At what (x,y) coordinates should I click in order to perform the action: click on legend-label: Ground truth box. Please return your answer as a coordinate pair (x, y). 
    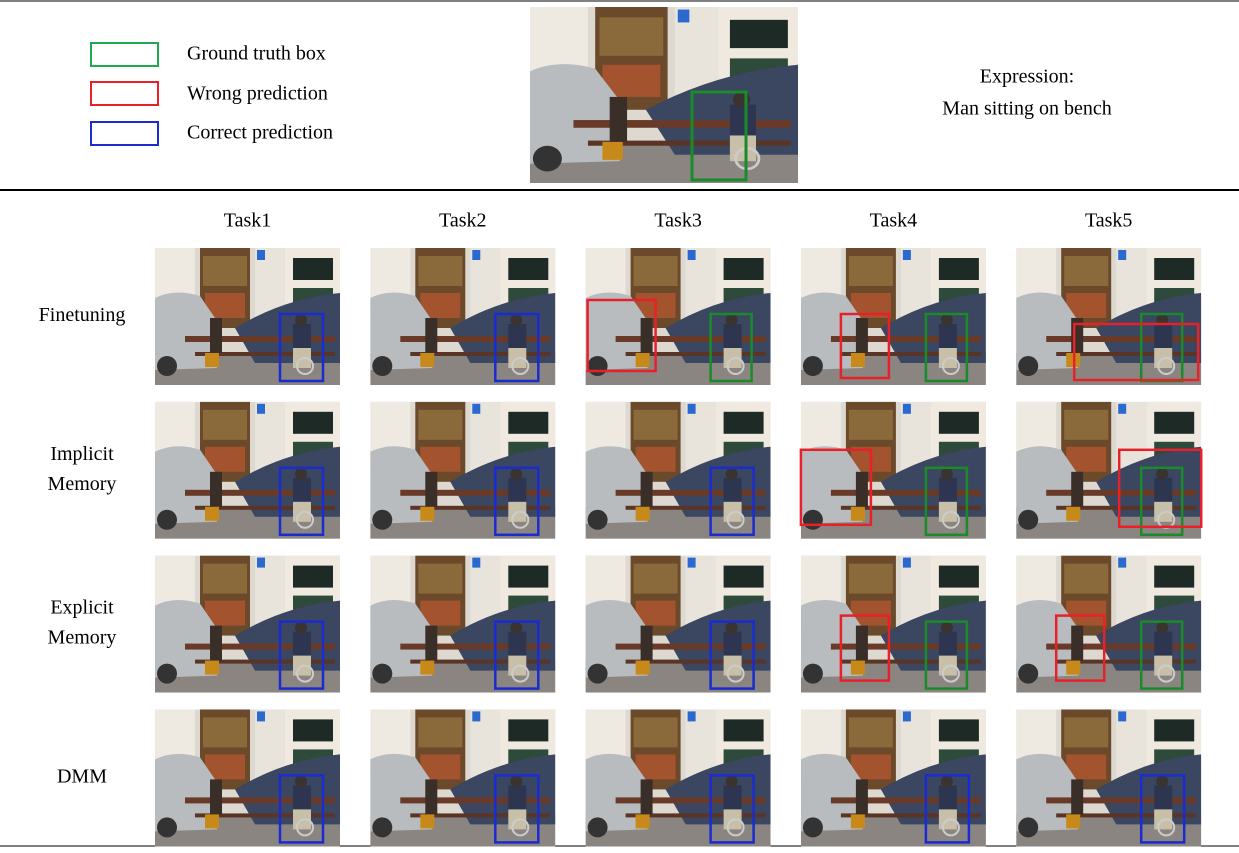
    Looking at the image, I should click on (256, 54).